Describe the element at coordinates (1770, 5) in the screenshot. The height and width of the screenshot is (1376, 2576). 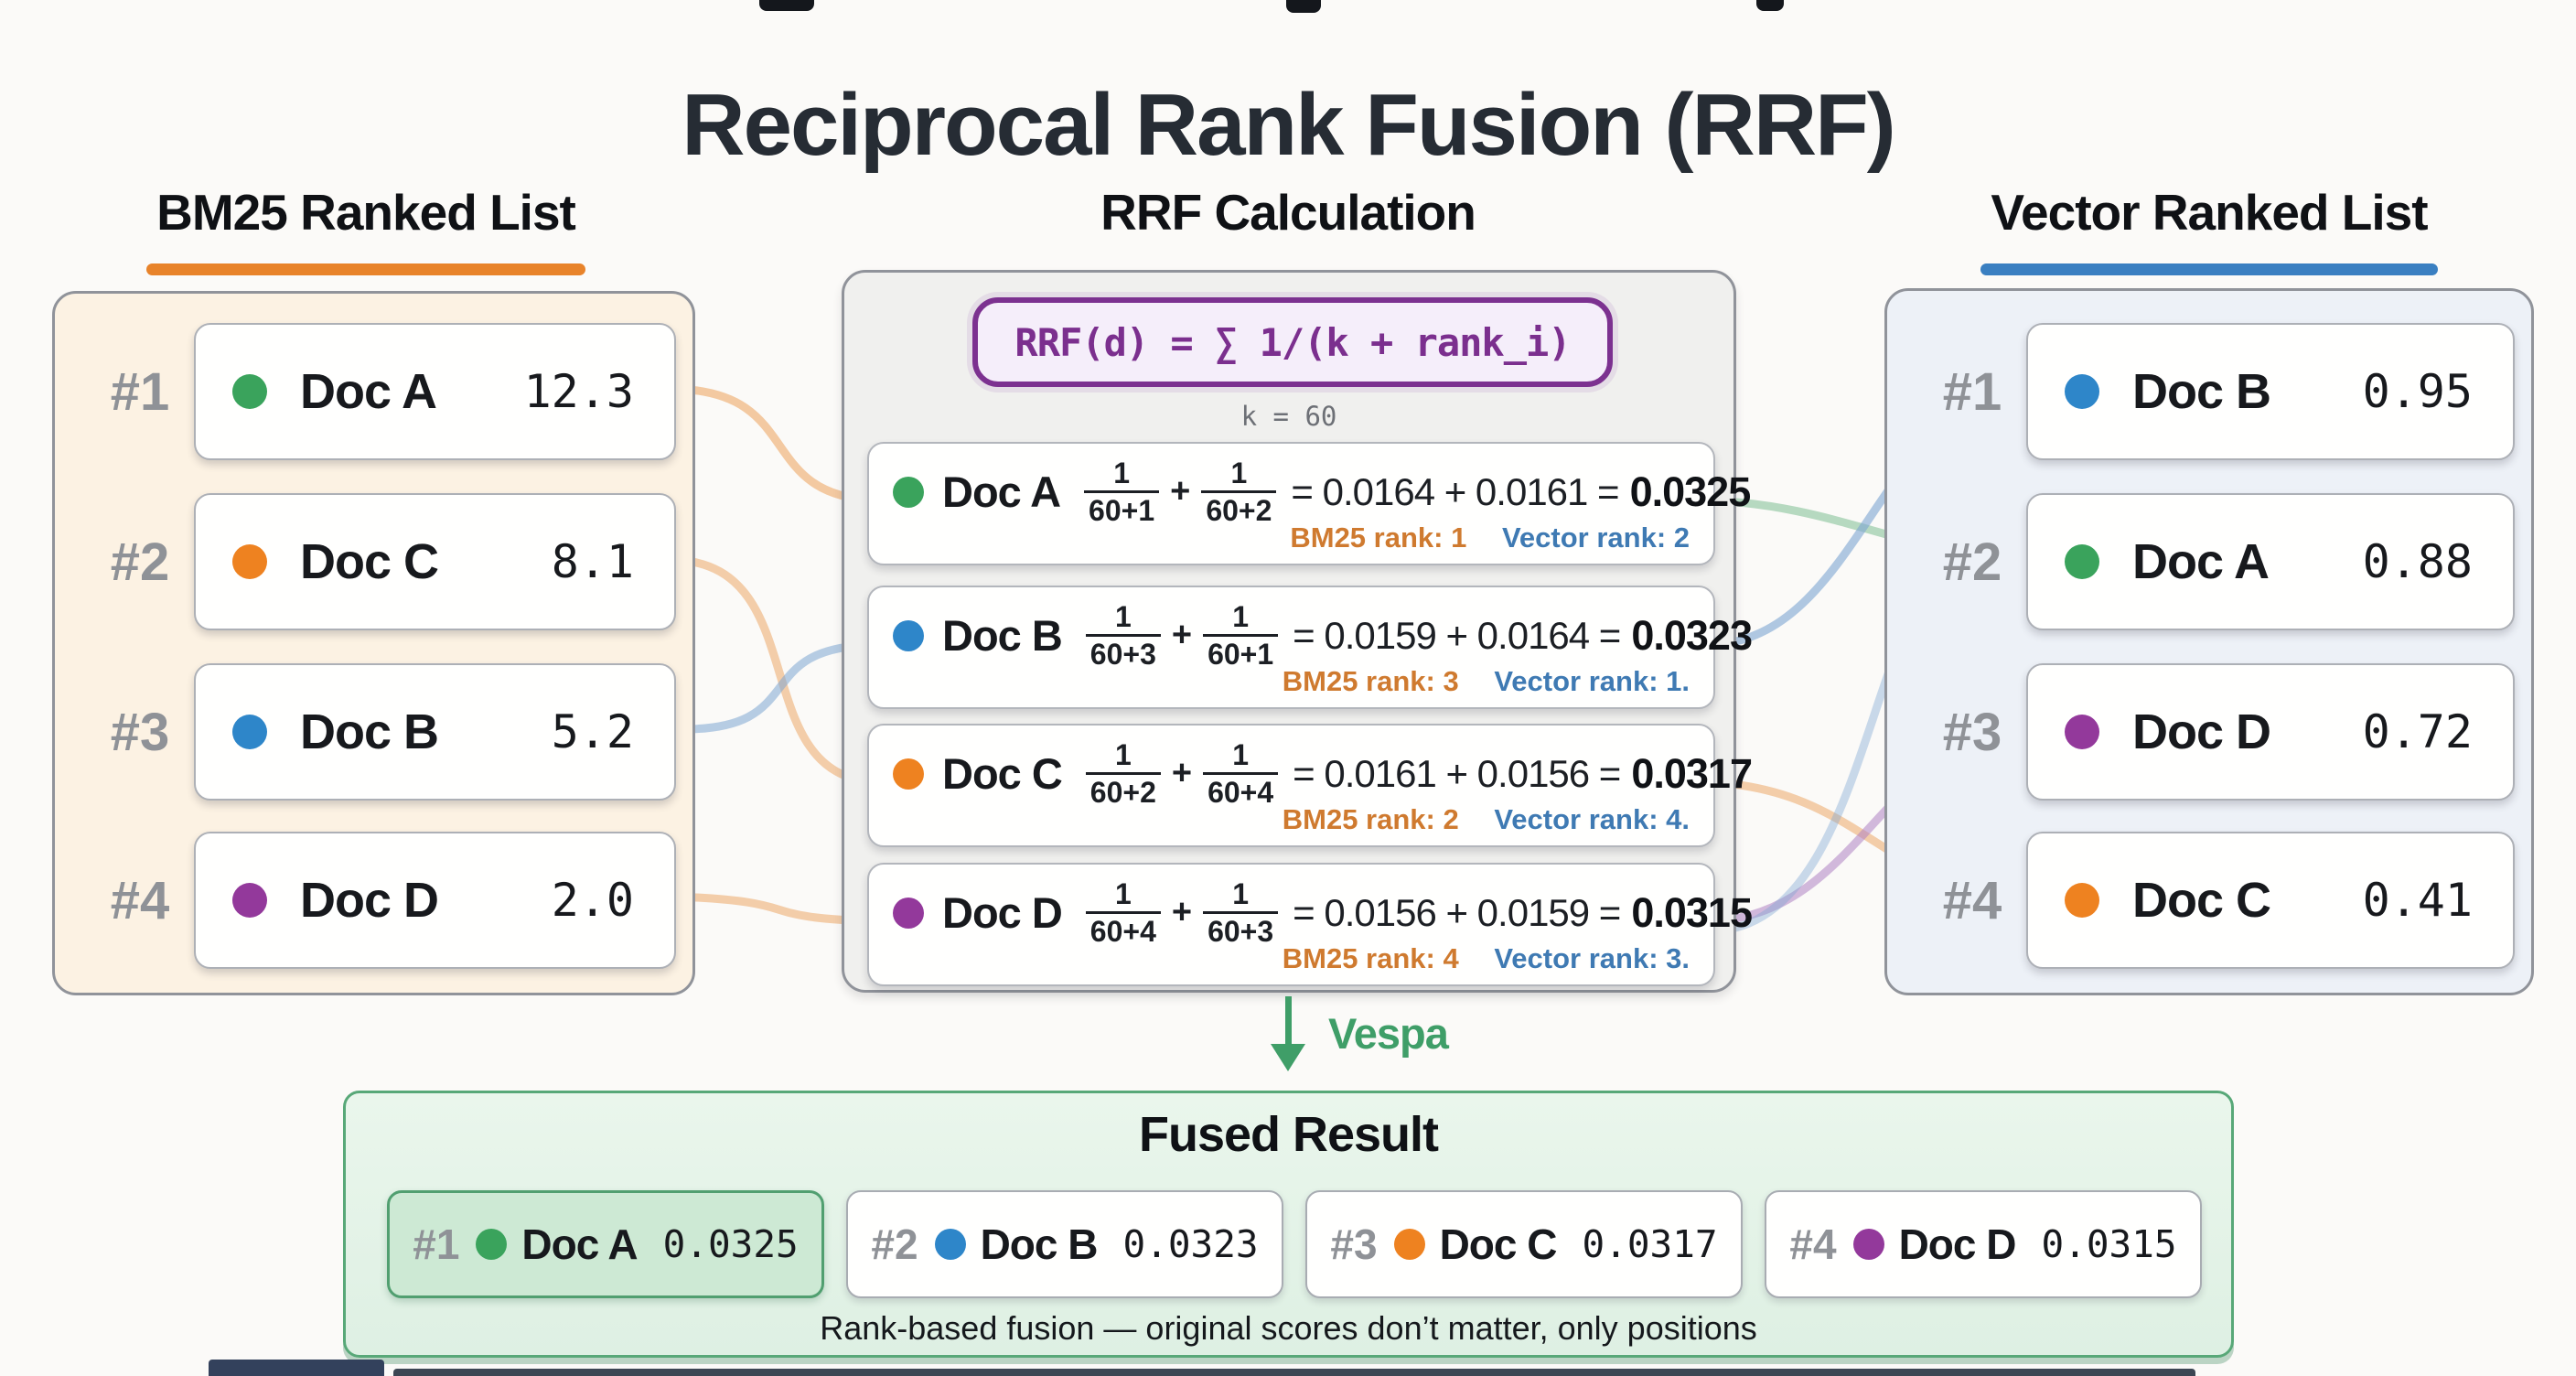
I see `top-edge-artifact` at that location.